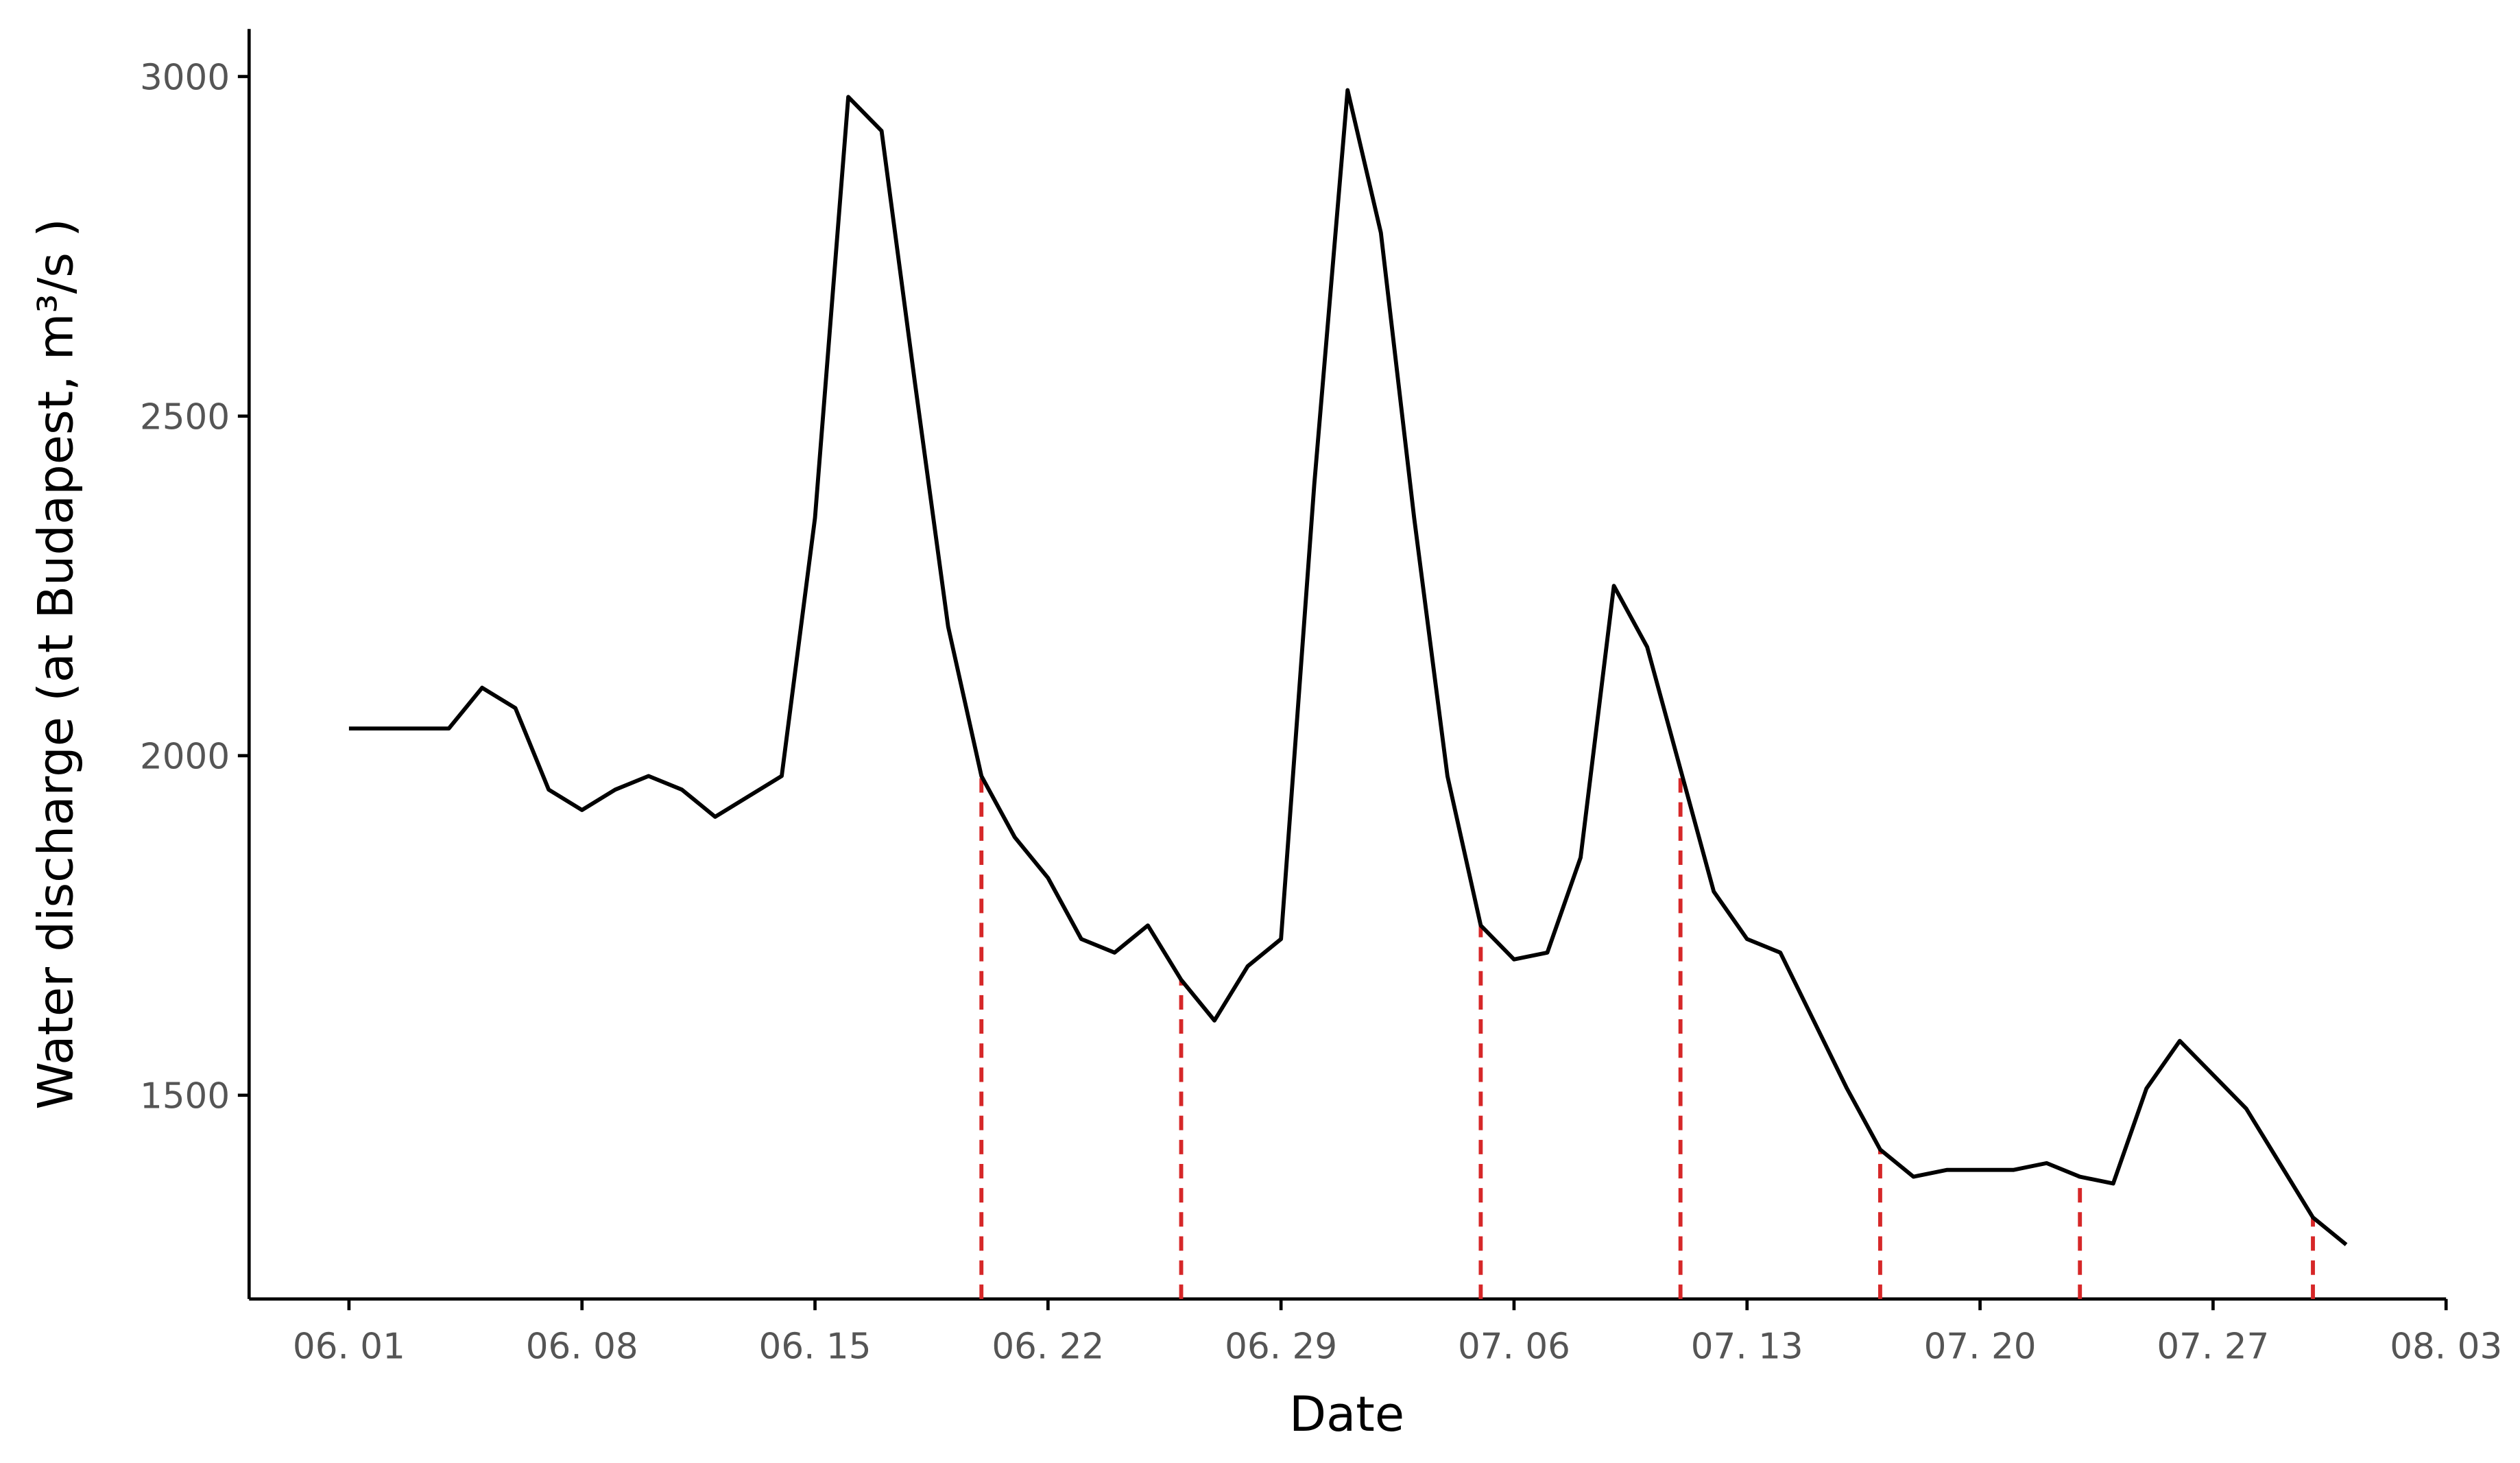 This screenshot has width=2520, height=1463. Describe the element at coordinates (1514, 1347) in the screenshot. I see `x-tick-label: 07. 06` at that location.